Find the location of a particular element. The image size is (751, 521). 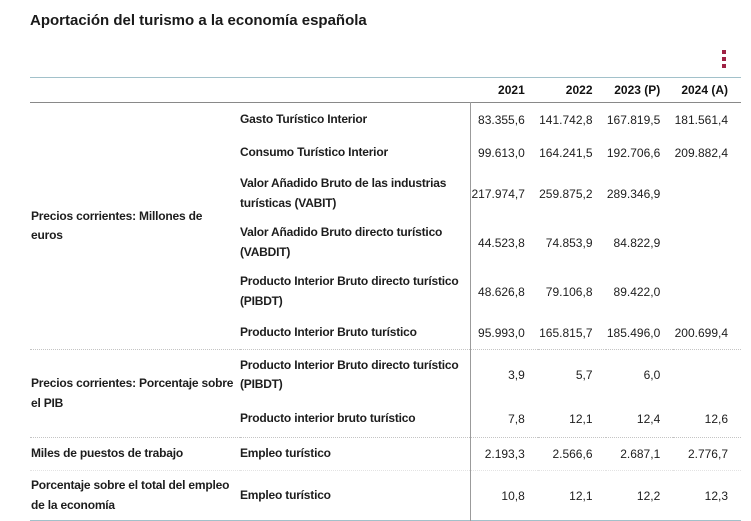

value-cell: 99.613,0 is located at coordinates (503, 152).